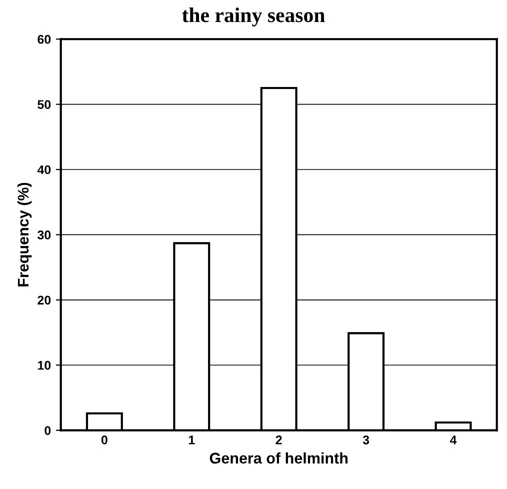 The image size is (507, 489). What do you see at coordinates (279, 458) in the screenshot?
I see `x-axis-title: Genera of helminth` at bounding box center [279, 458].